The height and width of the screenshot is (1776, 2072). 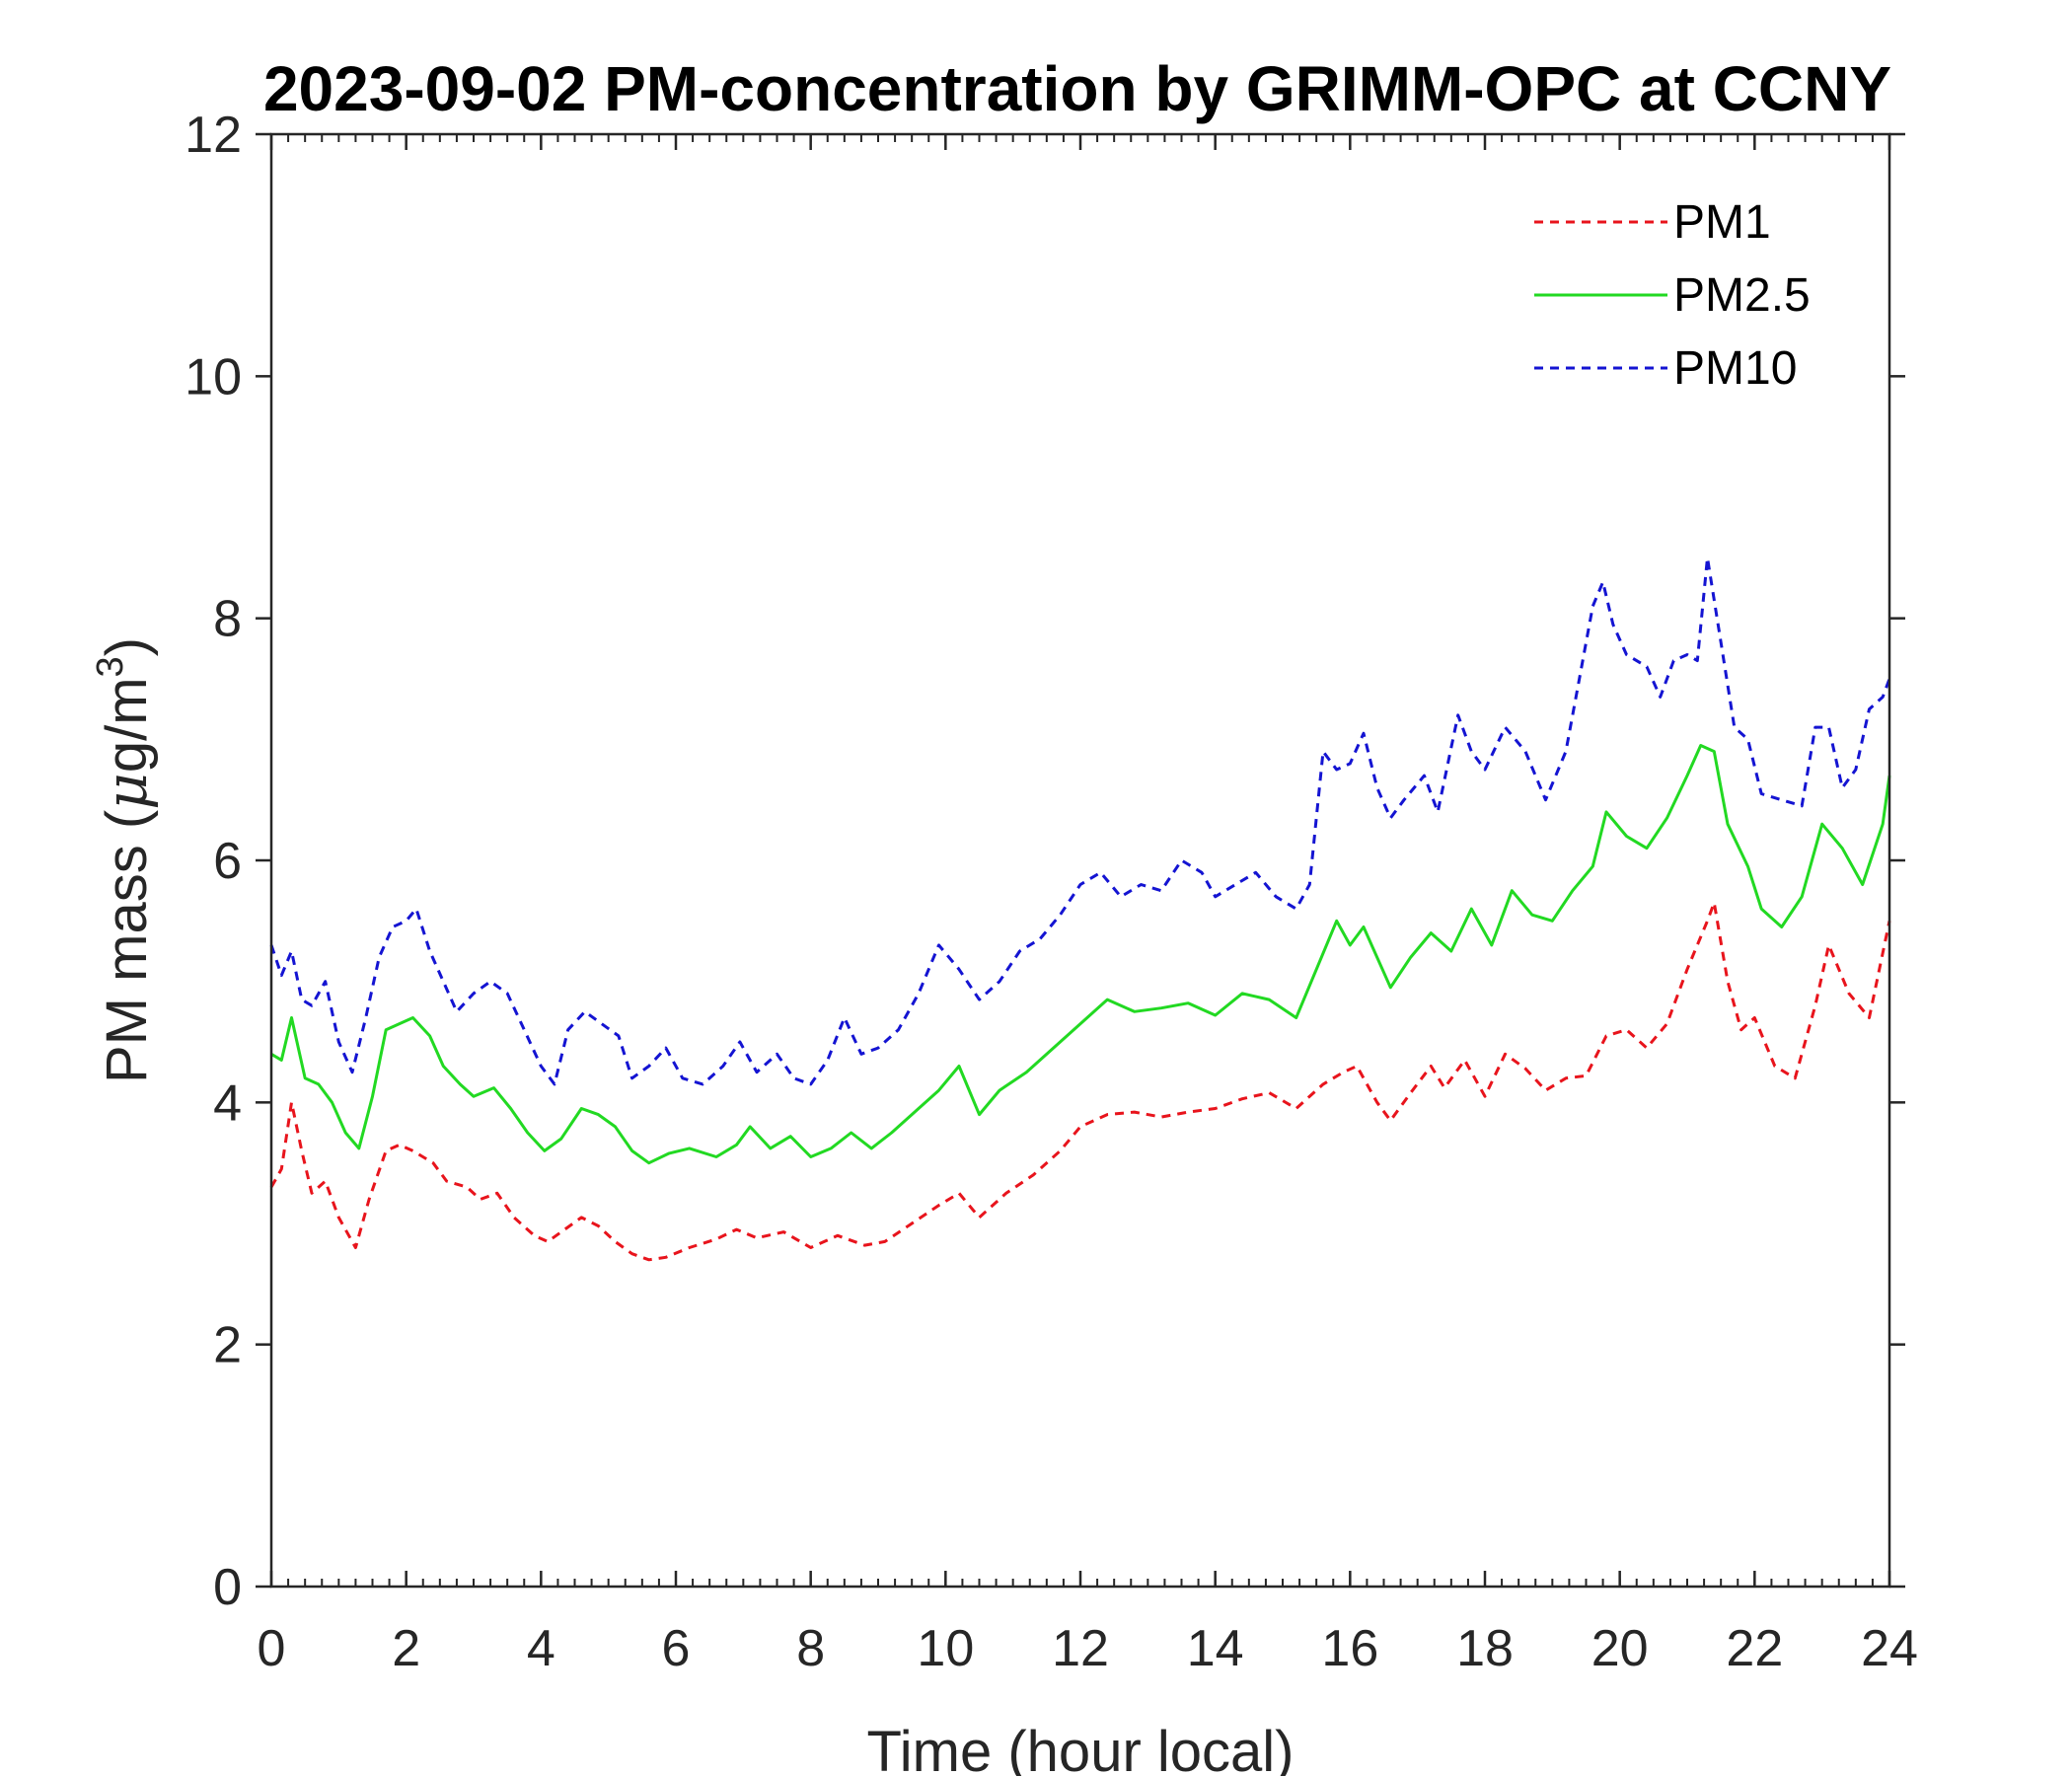 I want to click on x-tick-label: 4, so click(x=541, y=1648).